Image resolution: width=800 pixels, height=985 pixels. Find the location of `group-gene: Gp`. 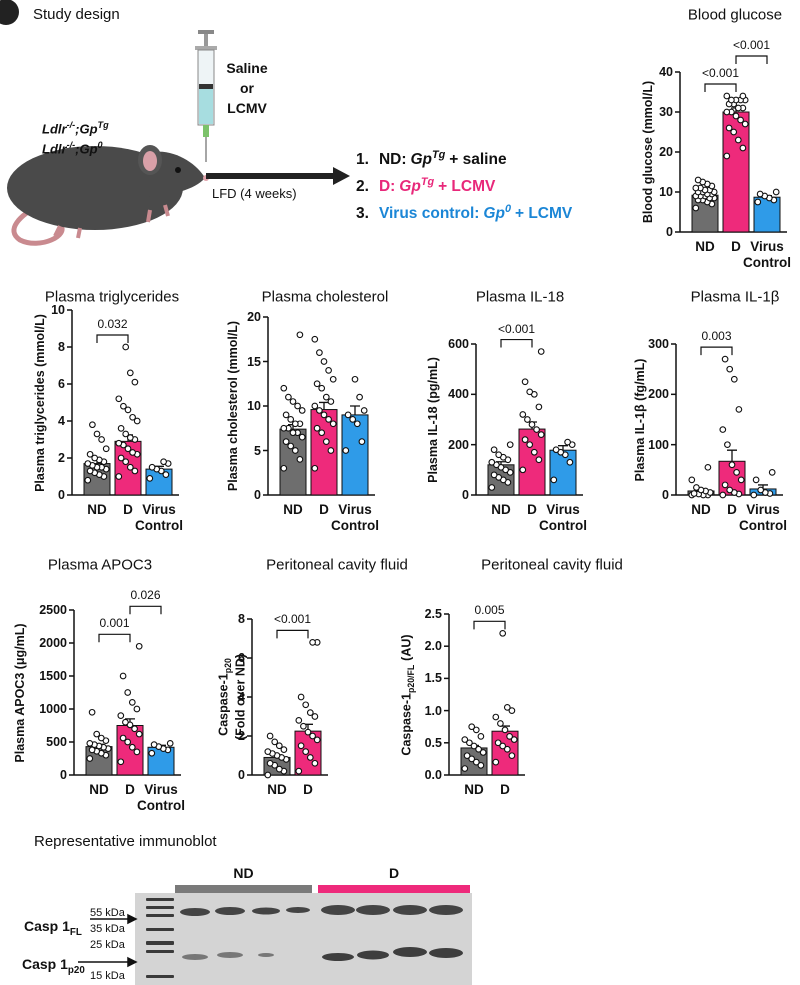

group-gene: Gp is located at coordinates (421, 160).